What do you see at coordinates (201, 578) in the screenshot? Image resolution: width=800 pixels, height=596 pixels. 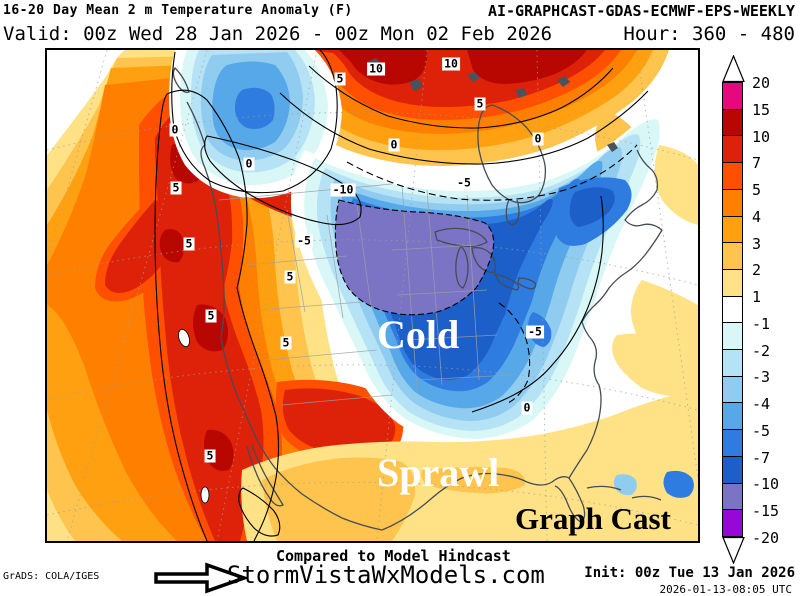 I see `right-arrow-icon` at bounding box center [201, 578].